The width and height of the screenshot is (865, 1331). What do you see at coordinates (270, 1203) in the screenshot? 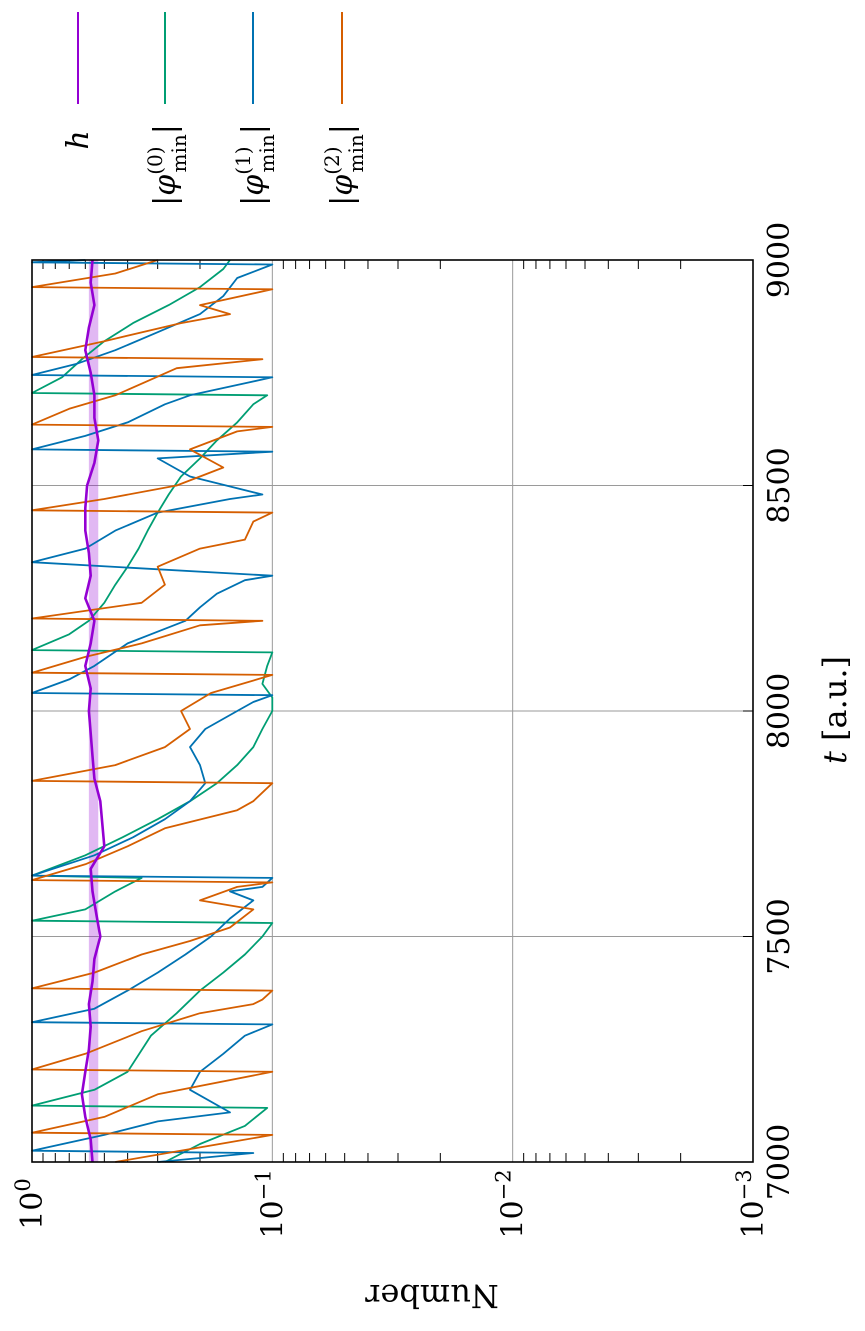
I see `y-tick-label: 10−1` at bounding box center [270, 1203].